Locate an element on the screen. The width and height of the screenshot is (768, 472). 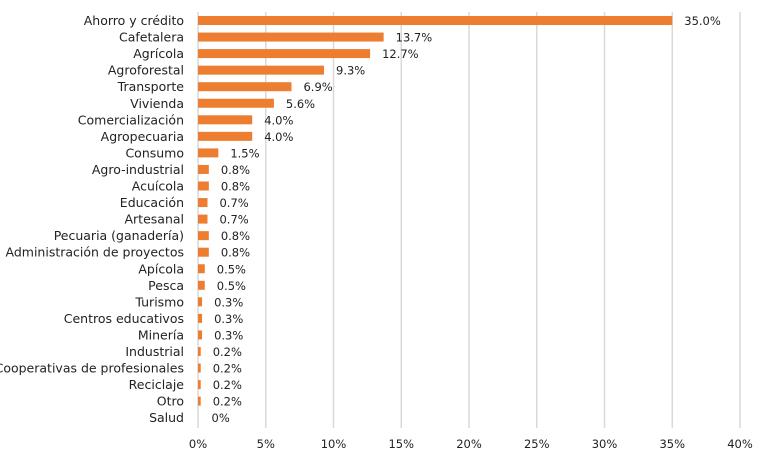
category-label: Pecuaria (ganadería) is located at coordinates (119, 235).